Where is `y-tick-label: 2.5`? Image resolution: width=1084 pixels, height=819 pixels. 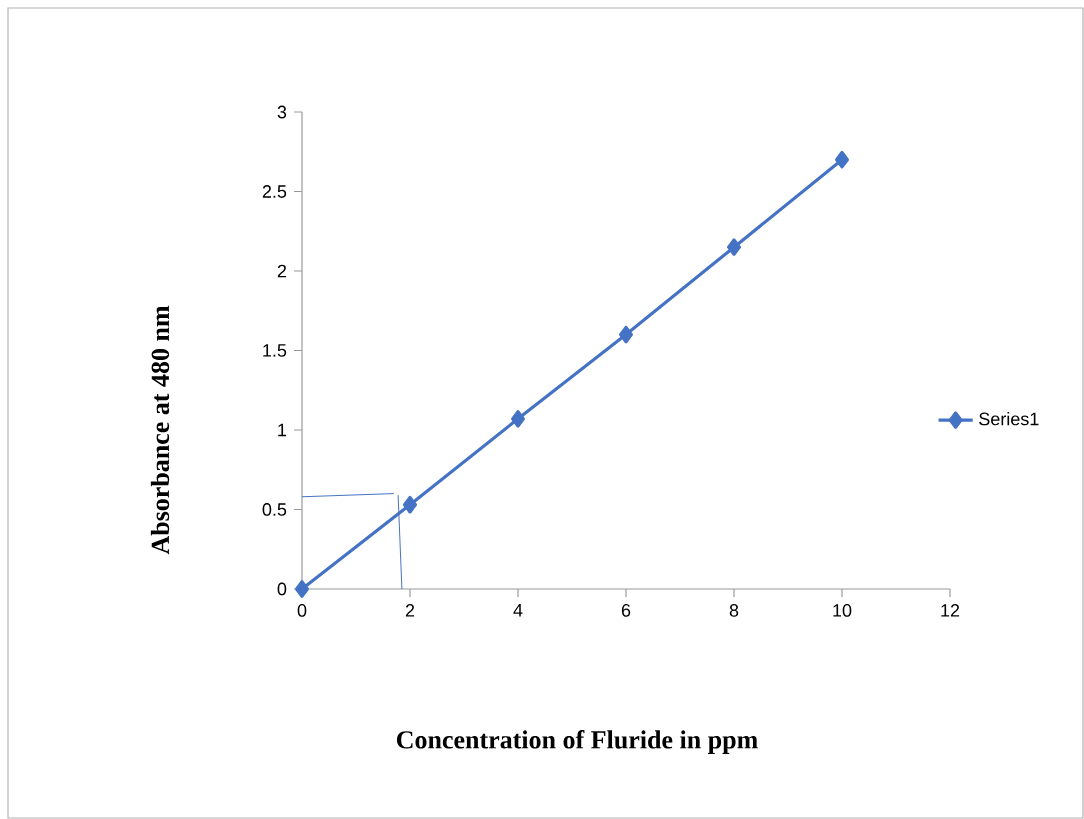
y-tick-label: 2.5 is located at coordinates (274, 191).